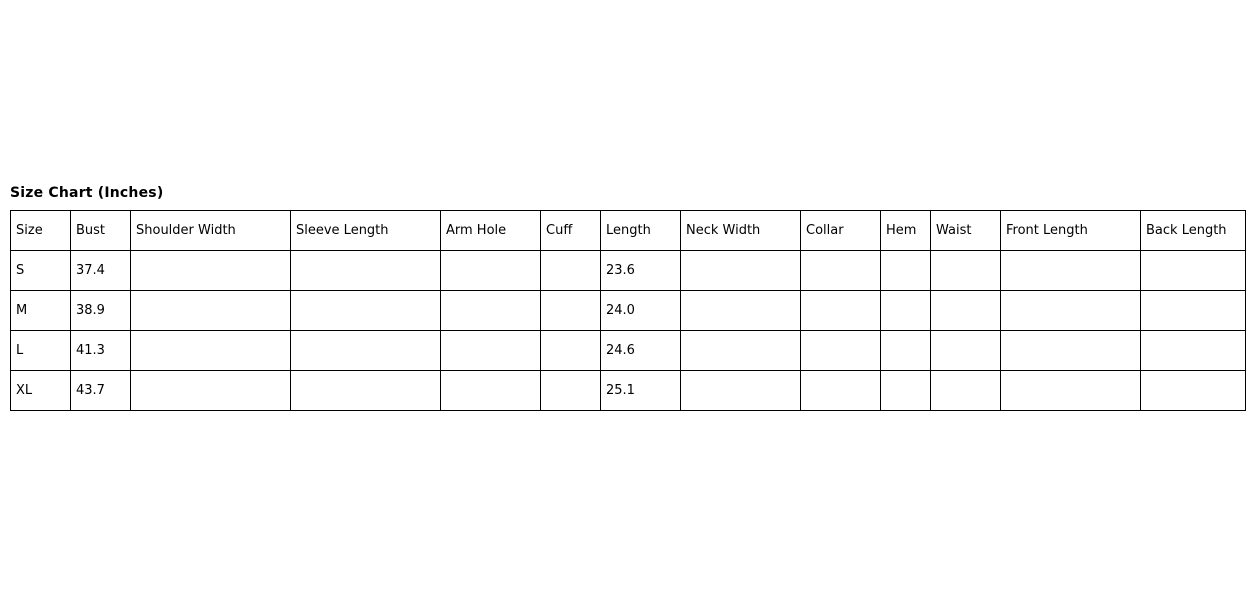 The image size is (1260, 600). I want to click on table-row: L 41.3 24.6, so click(628, 350).